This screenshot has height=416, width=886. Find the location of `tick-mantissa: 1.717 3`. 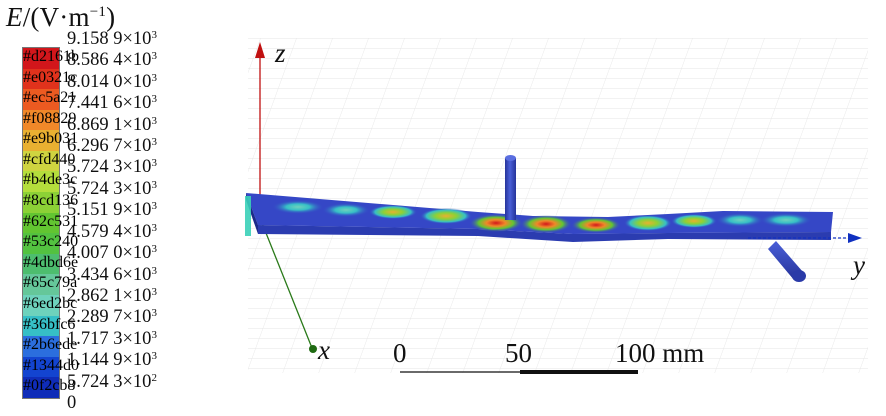

tick-mantissa: 1.717 3 is located at coordinates (95, 338).